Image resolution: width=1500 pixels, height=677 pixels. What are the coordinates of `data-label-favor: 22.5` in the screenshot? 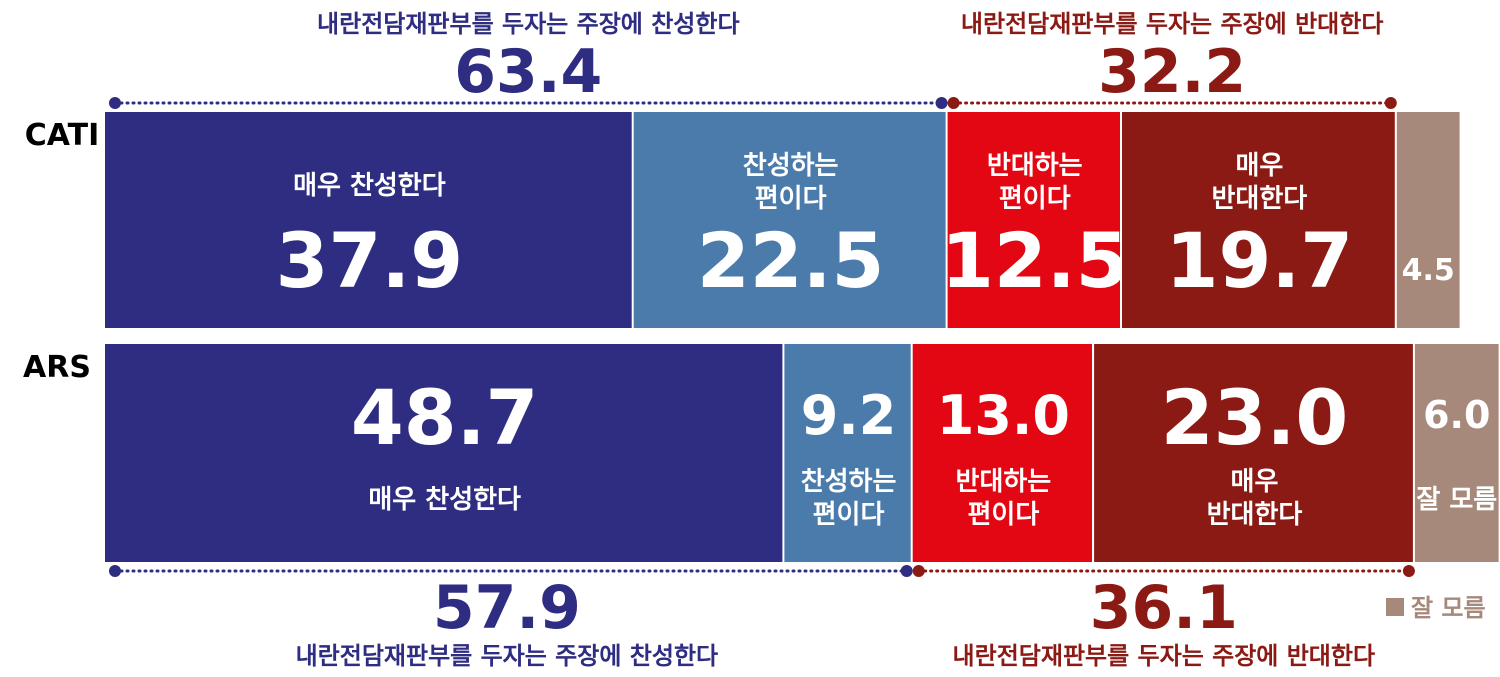 It's located at (791, 260).